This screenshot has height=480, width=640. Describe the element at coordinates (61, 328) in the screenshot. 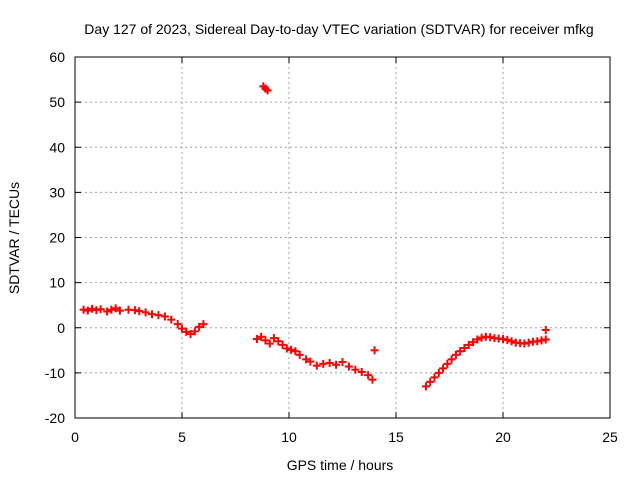

I see `y-tick-label: 0` at that location.